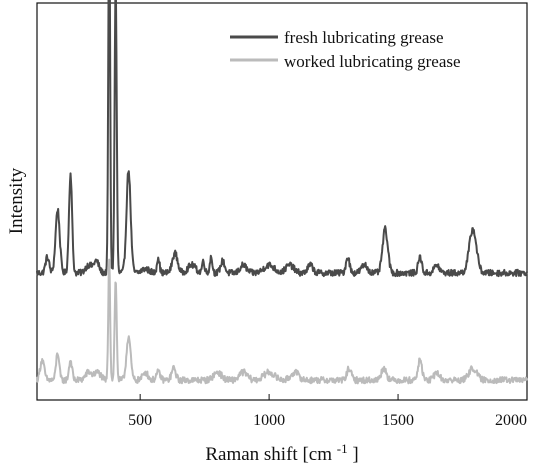 This screenshot has height=475, width=550. Describe the element at coordinates (342, 448) in the screenshot. I see `x-axis-label-superscript: -1` at that location.